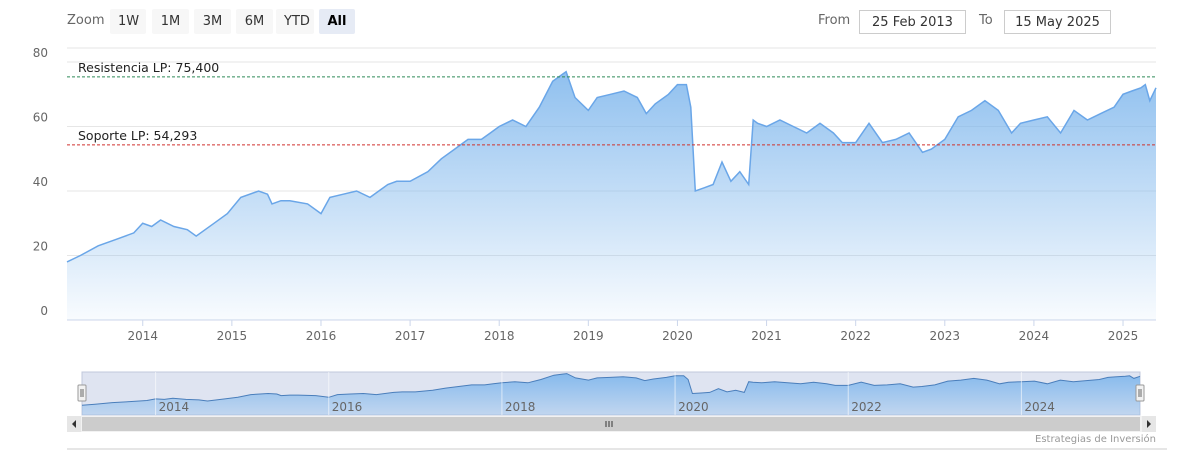 This screenshot has height=458, width=1183. I want to click on navigator: 2014 2016 2018 2020 2022 2024, so click(611, 401).